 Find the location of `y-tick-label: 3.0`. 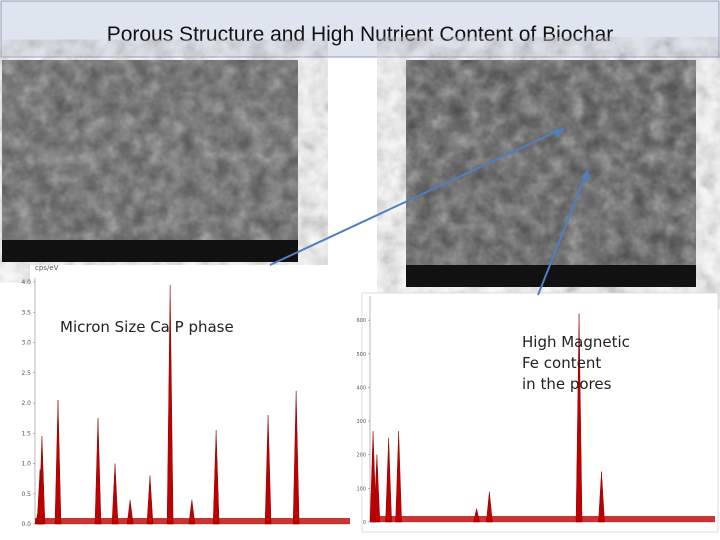

y-tick-label: 3.0 is located at coordinates (26, 343).